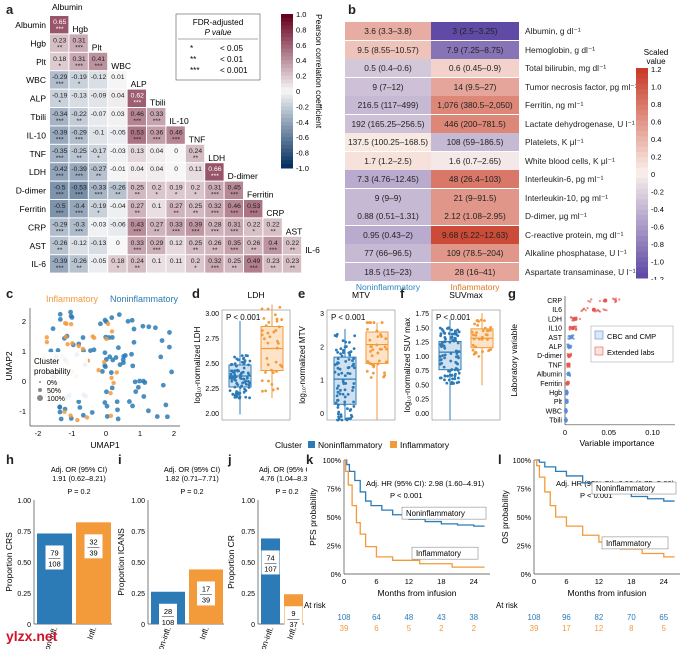  What do you see at coordinates (60, 250) in the screenshot?
I see `cell-stars: **` at bounding box center [60, 250].